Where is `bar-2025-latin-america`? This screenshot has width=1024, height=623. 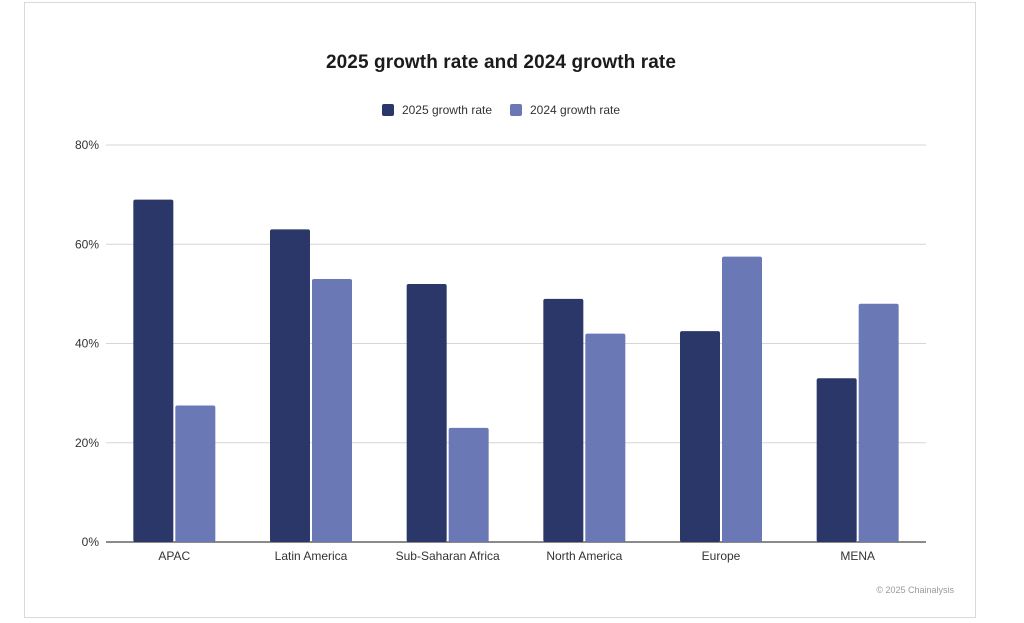 bar-2025-latin-america is located at coordinates (290, 386).